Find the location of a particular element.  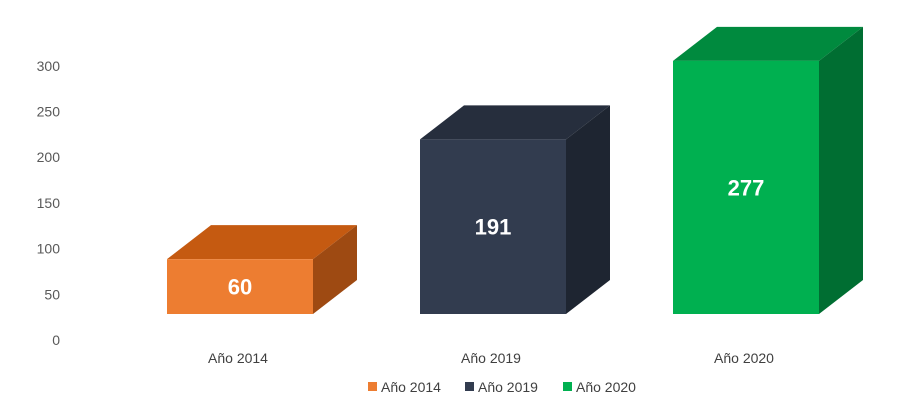

data-label: 191 is located at coordinates (493, 227).